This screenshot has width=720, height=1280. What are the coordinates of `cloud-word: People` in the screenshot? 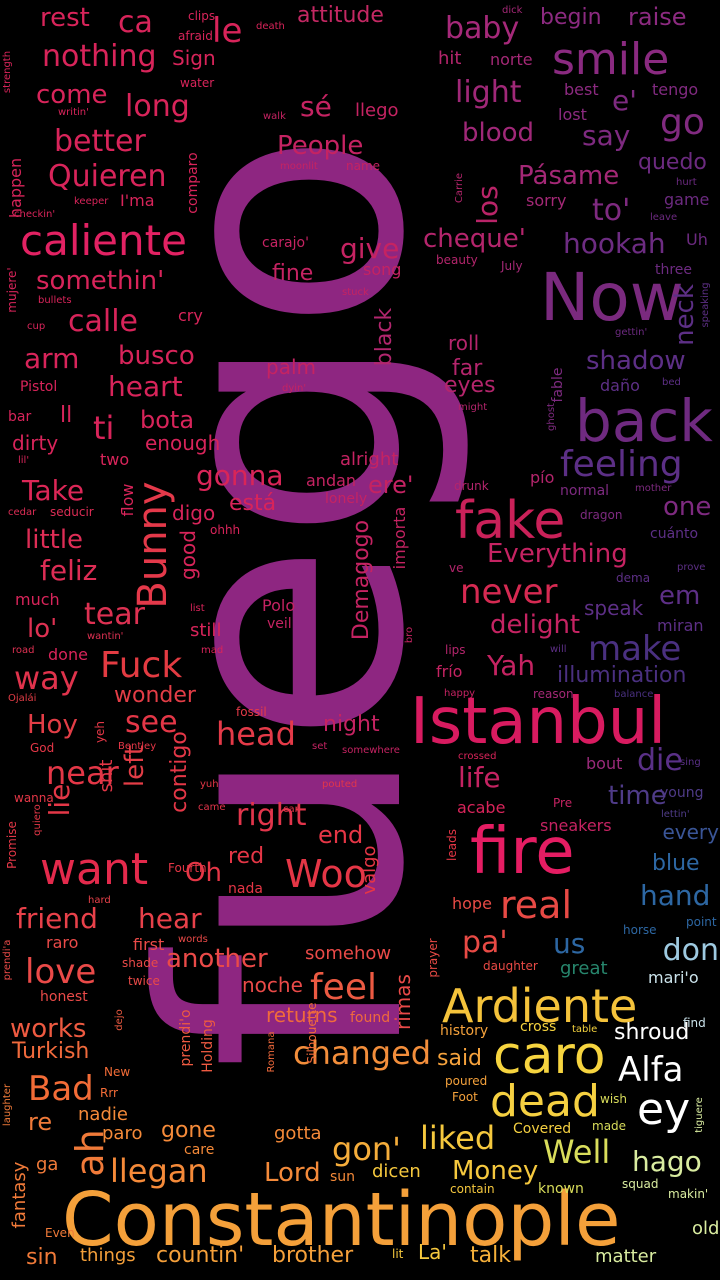 It's located at (320, 146).